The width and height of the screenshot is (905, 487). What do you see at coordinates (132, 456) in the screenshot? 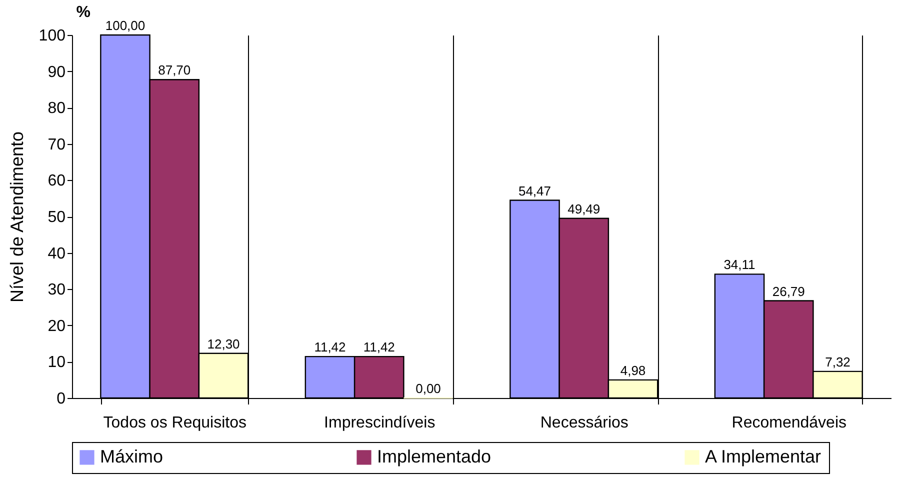
I see `legend-label: Máximo` at bounding box center [132, 456].